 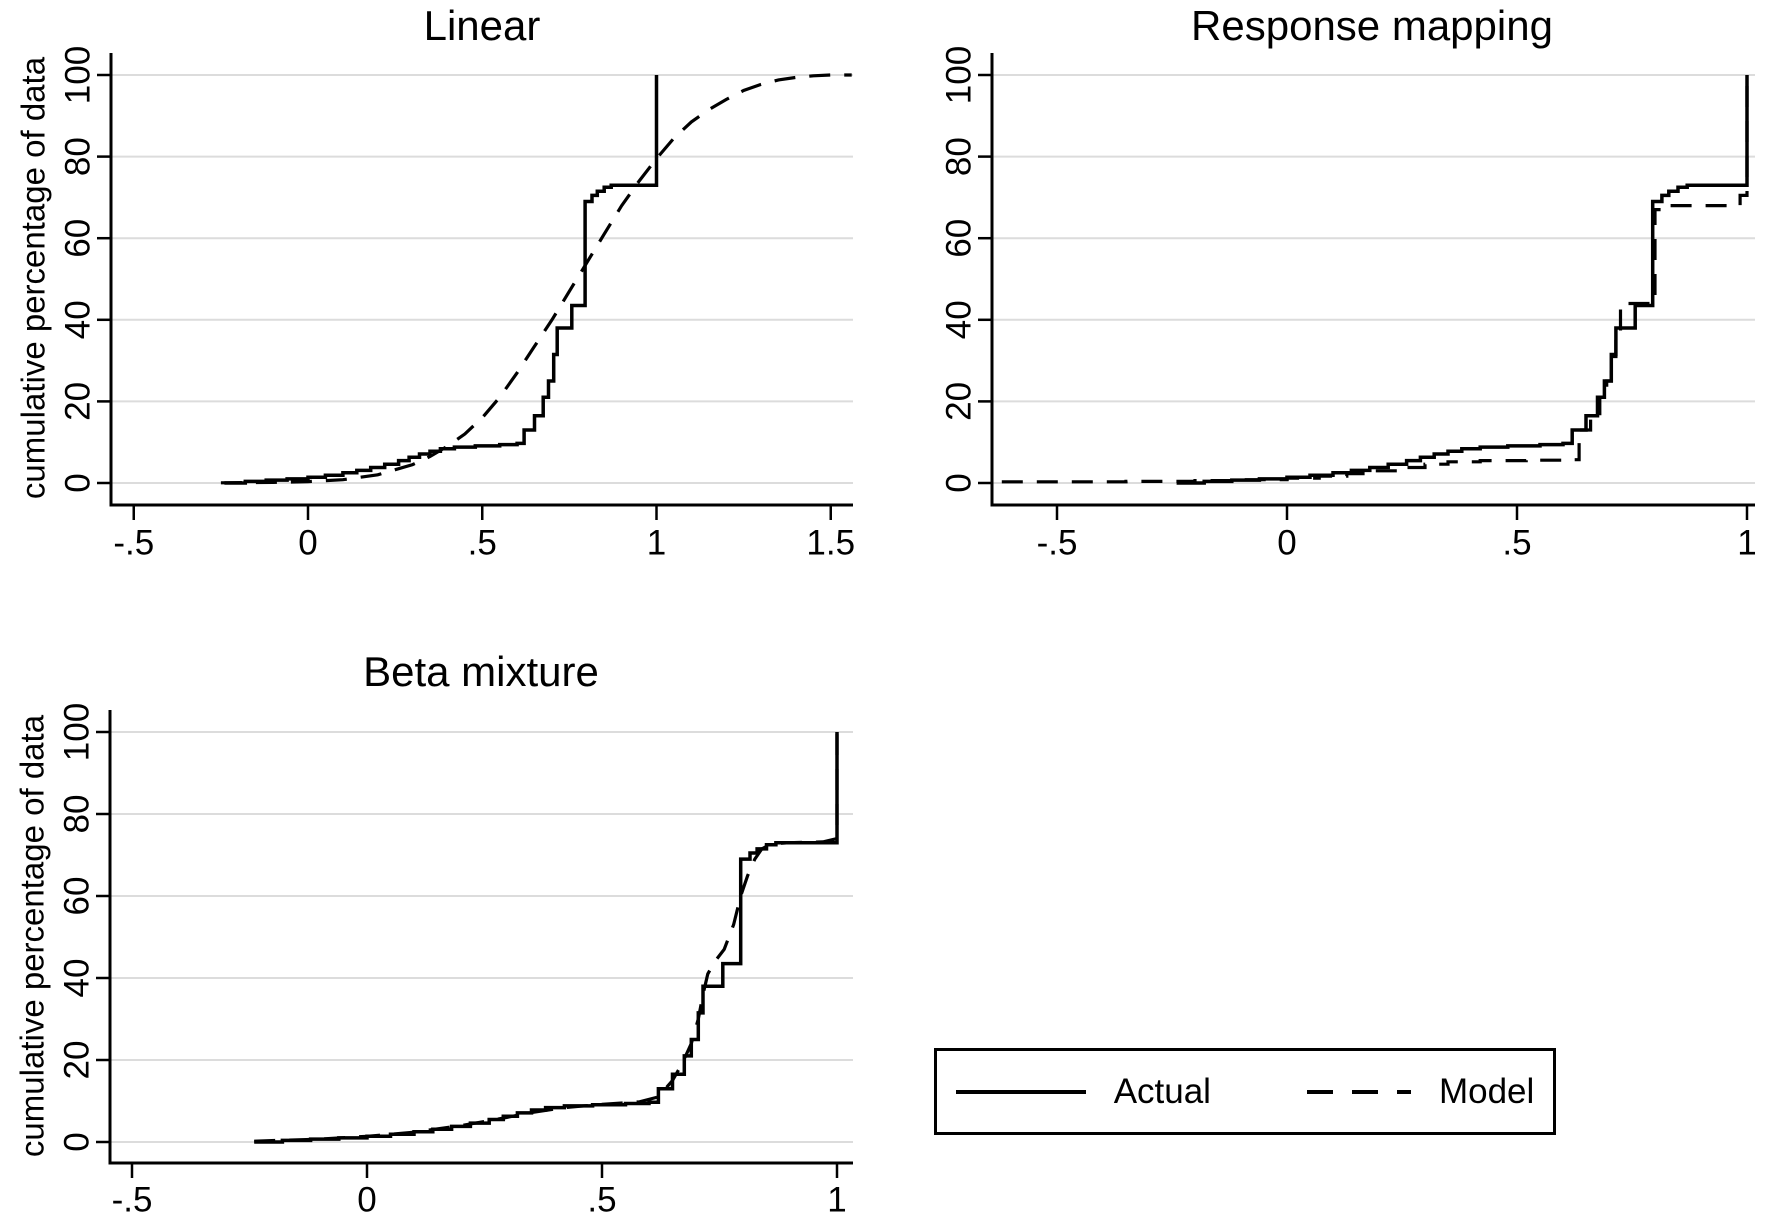 What do you see at coordinates (33, 278) in the screenshot?
I see `y-axis-title-linear: cumulative percentage of data` at bounding box center [33, 278].